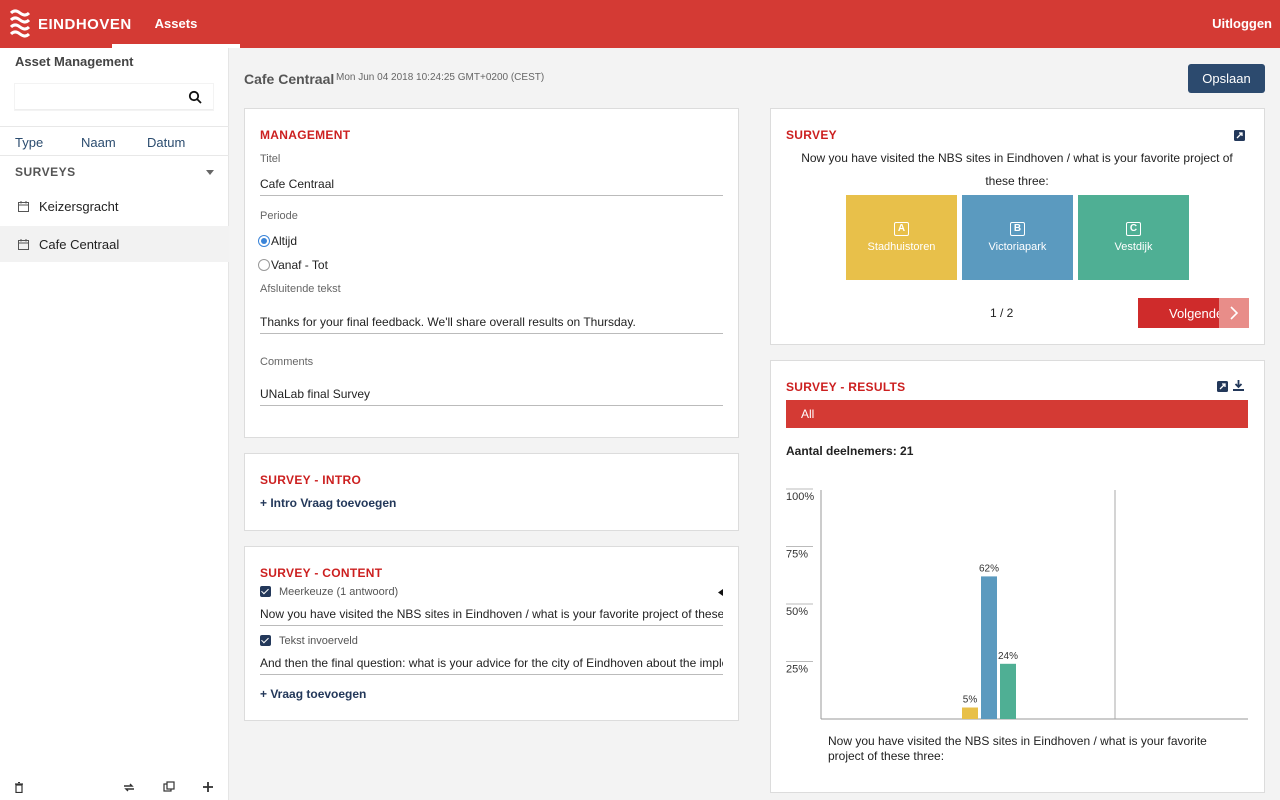 This screenshot has width=1280, height=800. I want to click on tab-active-indicator, so click(176, 46).